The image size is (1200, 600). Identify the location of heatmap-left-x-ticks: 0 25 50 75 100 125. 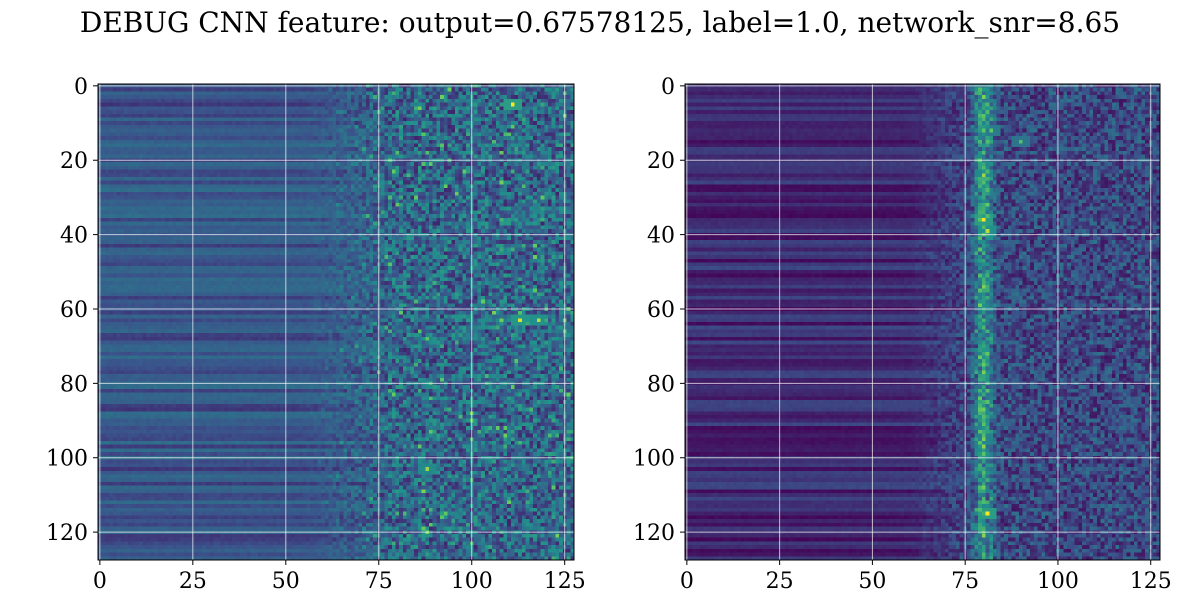
(339, 577).